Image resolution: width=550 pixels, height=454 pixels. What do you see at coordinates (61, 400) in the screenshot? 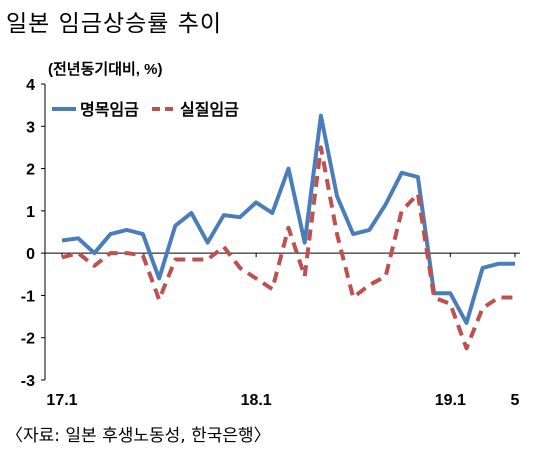
I see `x-tick-label: 17.1` at bounding box center [61, 400].